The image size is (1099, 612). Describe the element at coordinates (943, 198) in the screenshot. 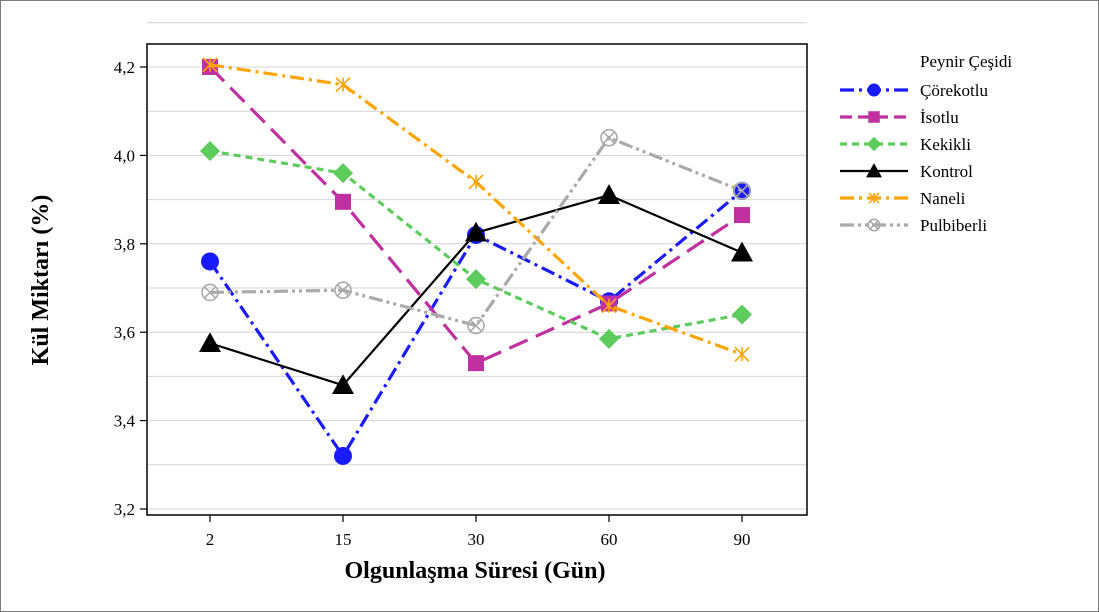

I see `legend-label: Naneli` at that location.